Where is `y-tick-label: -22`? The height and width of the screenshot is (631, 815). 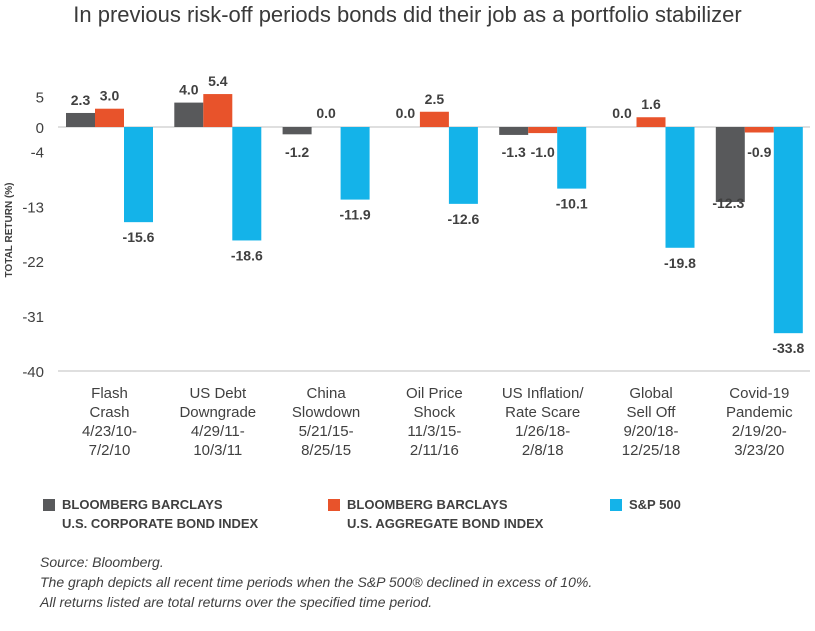
y-tick-label: -22 is located at coordinates (33, 262).